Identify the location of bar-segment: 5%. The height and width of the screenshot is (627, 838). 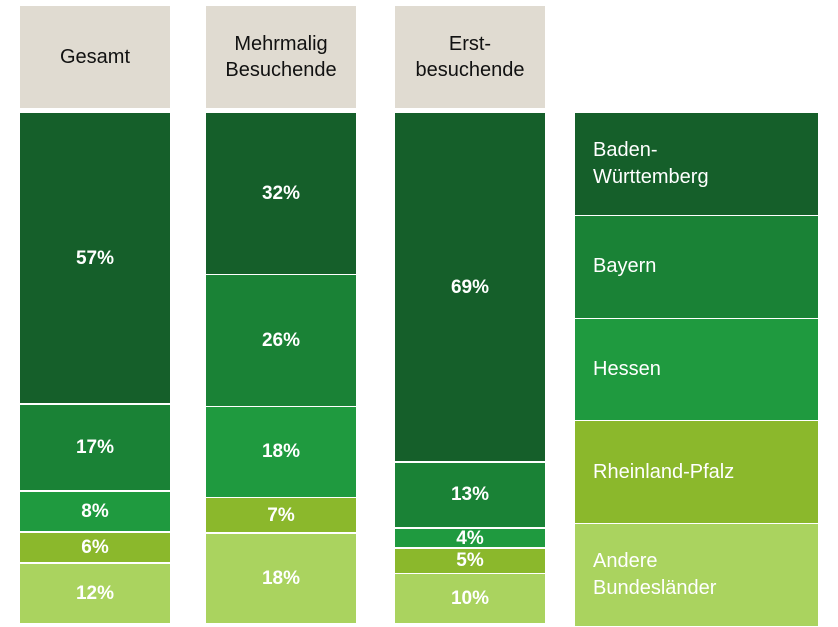
(470, 560).